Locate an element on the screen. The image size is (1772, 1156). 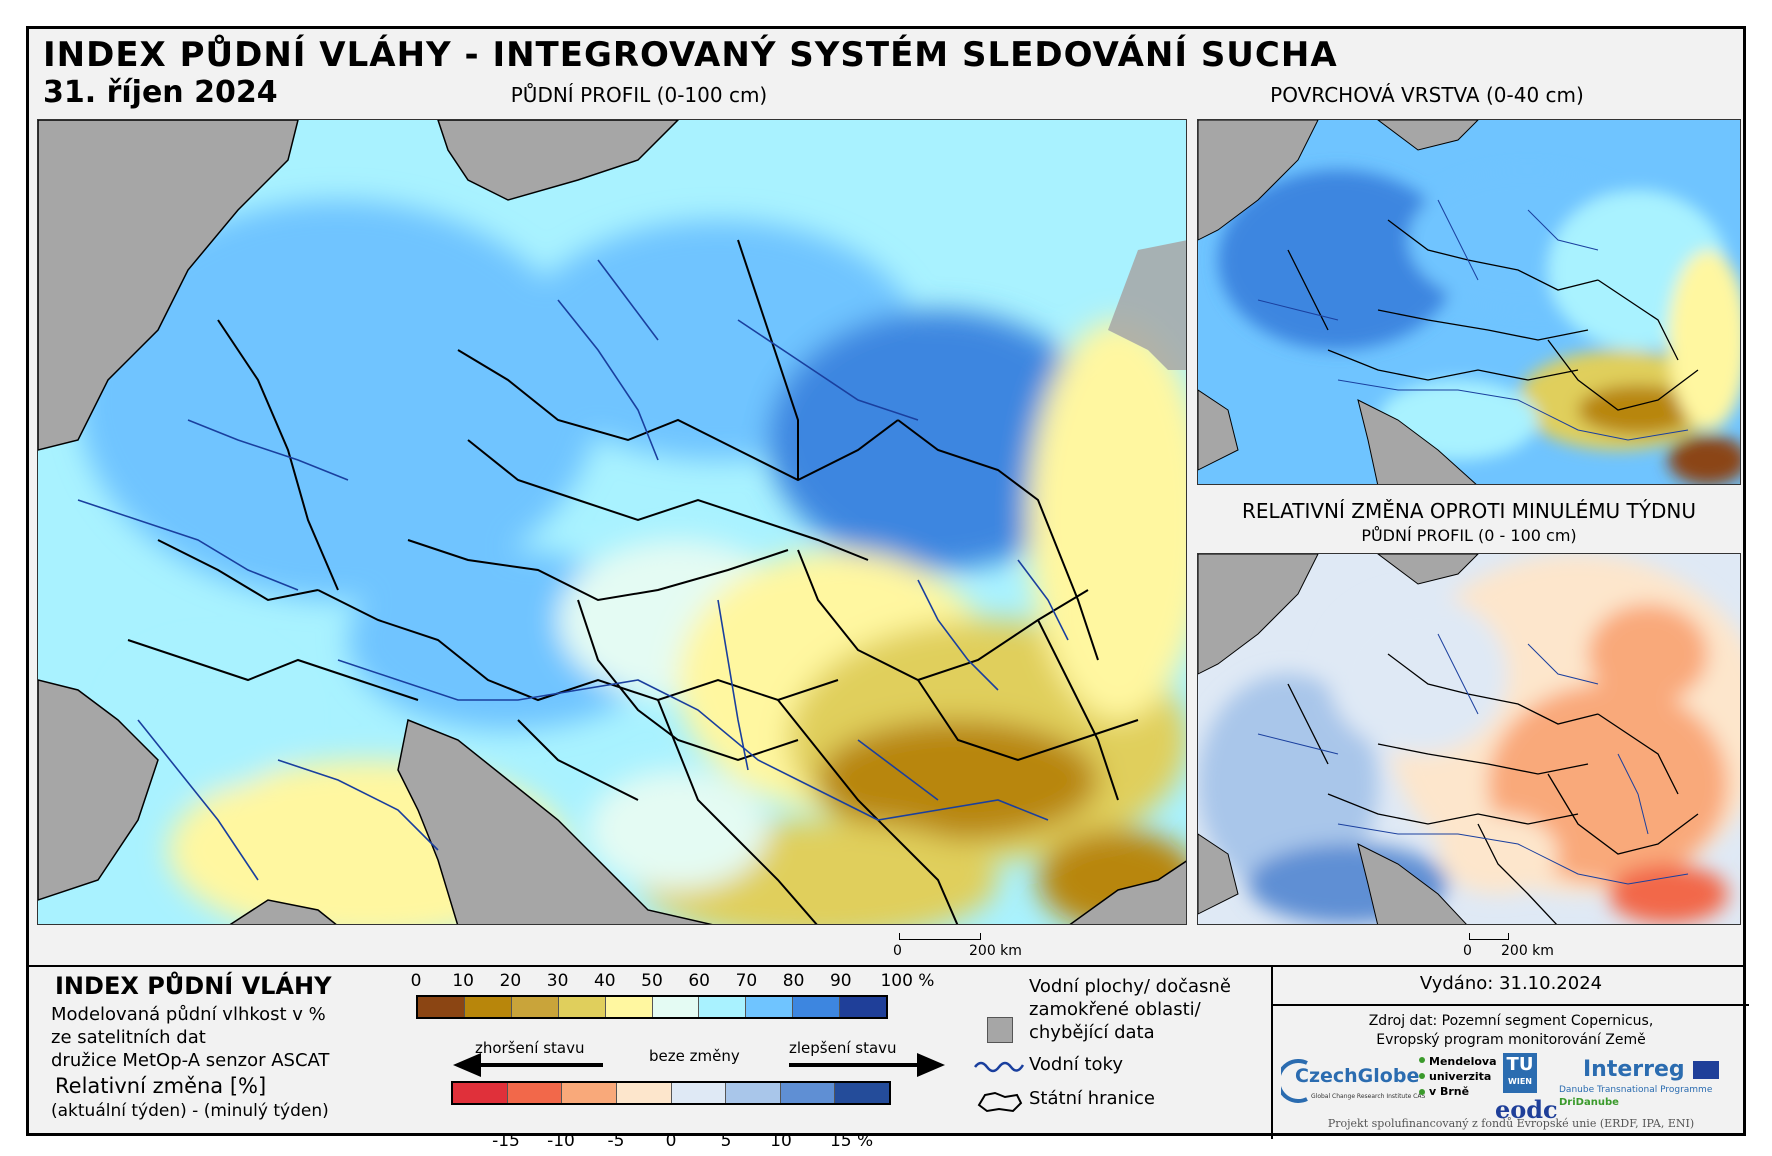
water-bodies-label-1: Vodní plochy/ dočasně is located at coordinates (1130, 986).